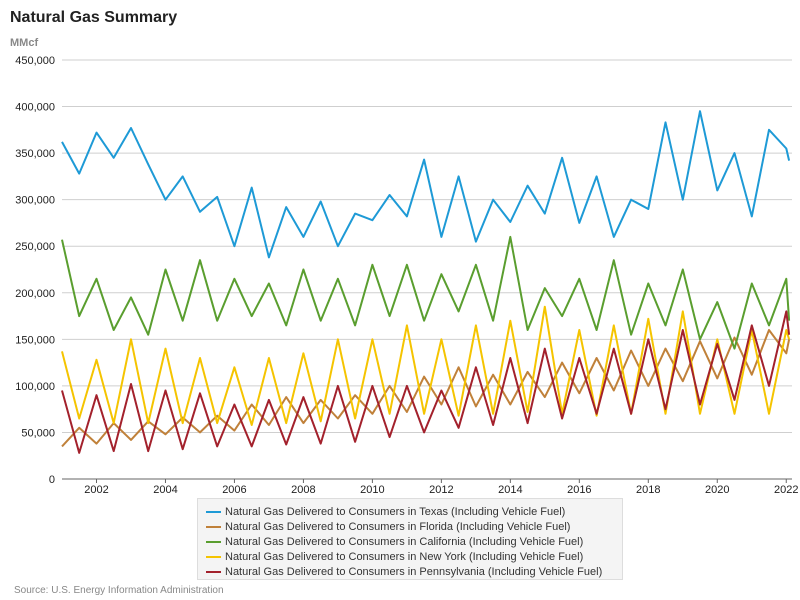 The image size is (800, 600). What do you see at coordinates (303, 490) in the screenshot?
I see `x-tick-label: 2008` at bounding box center [303, 490].